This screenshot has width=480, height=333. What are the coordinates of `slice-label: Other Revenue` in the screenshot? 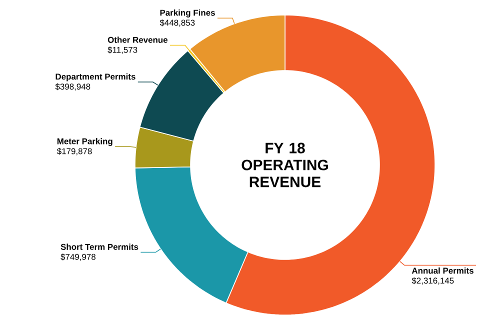 It's located at (138, 39).